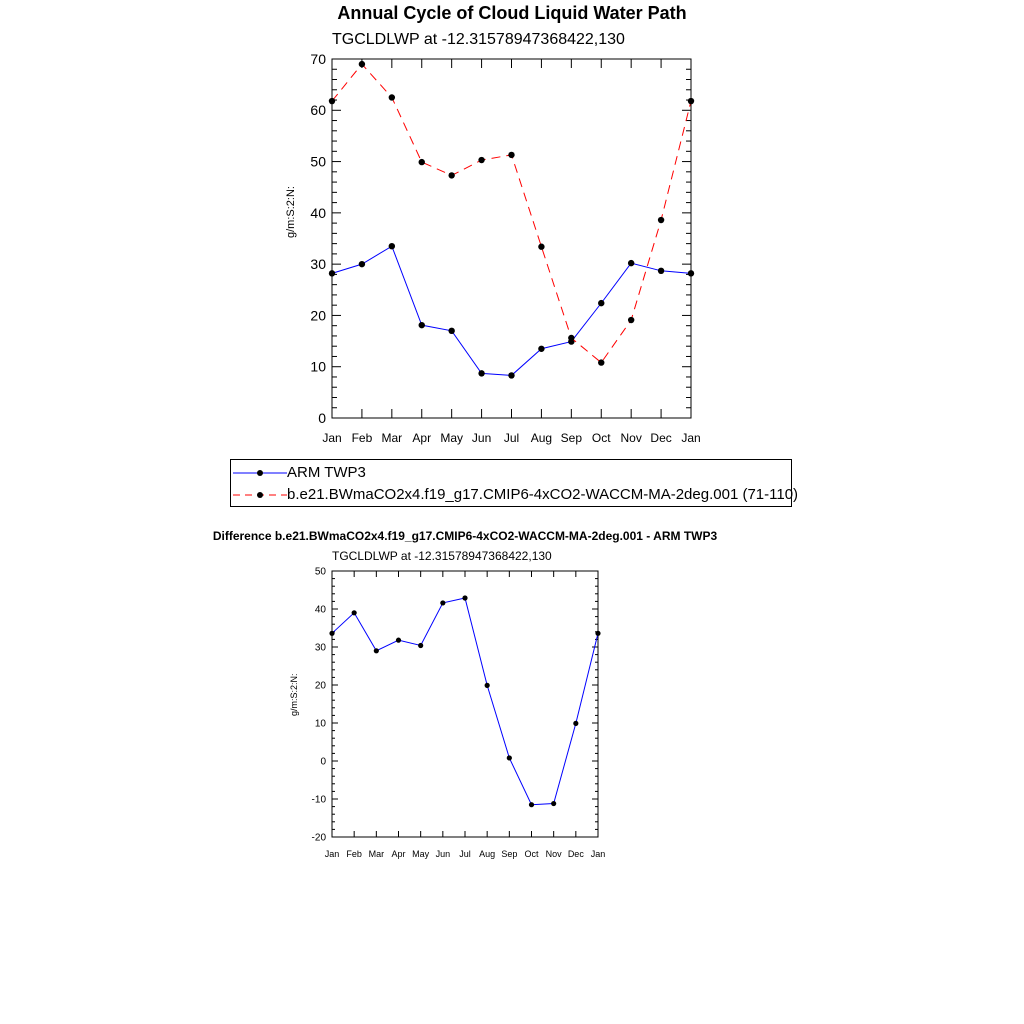  What do you see at coordinates (318, 213) in the screenshot?
I see `top-y-tick-label: 40` at bounding box center [318, 213].